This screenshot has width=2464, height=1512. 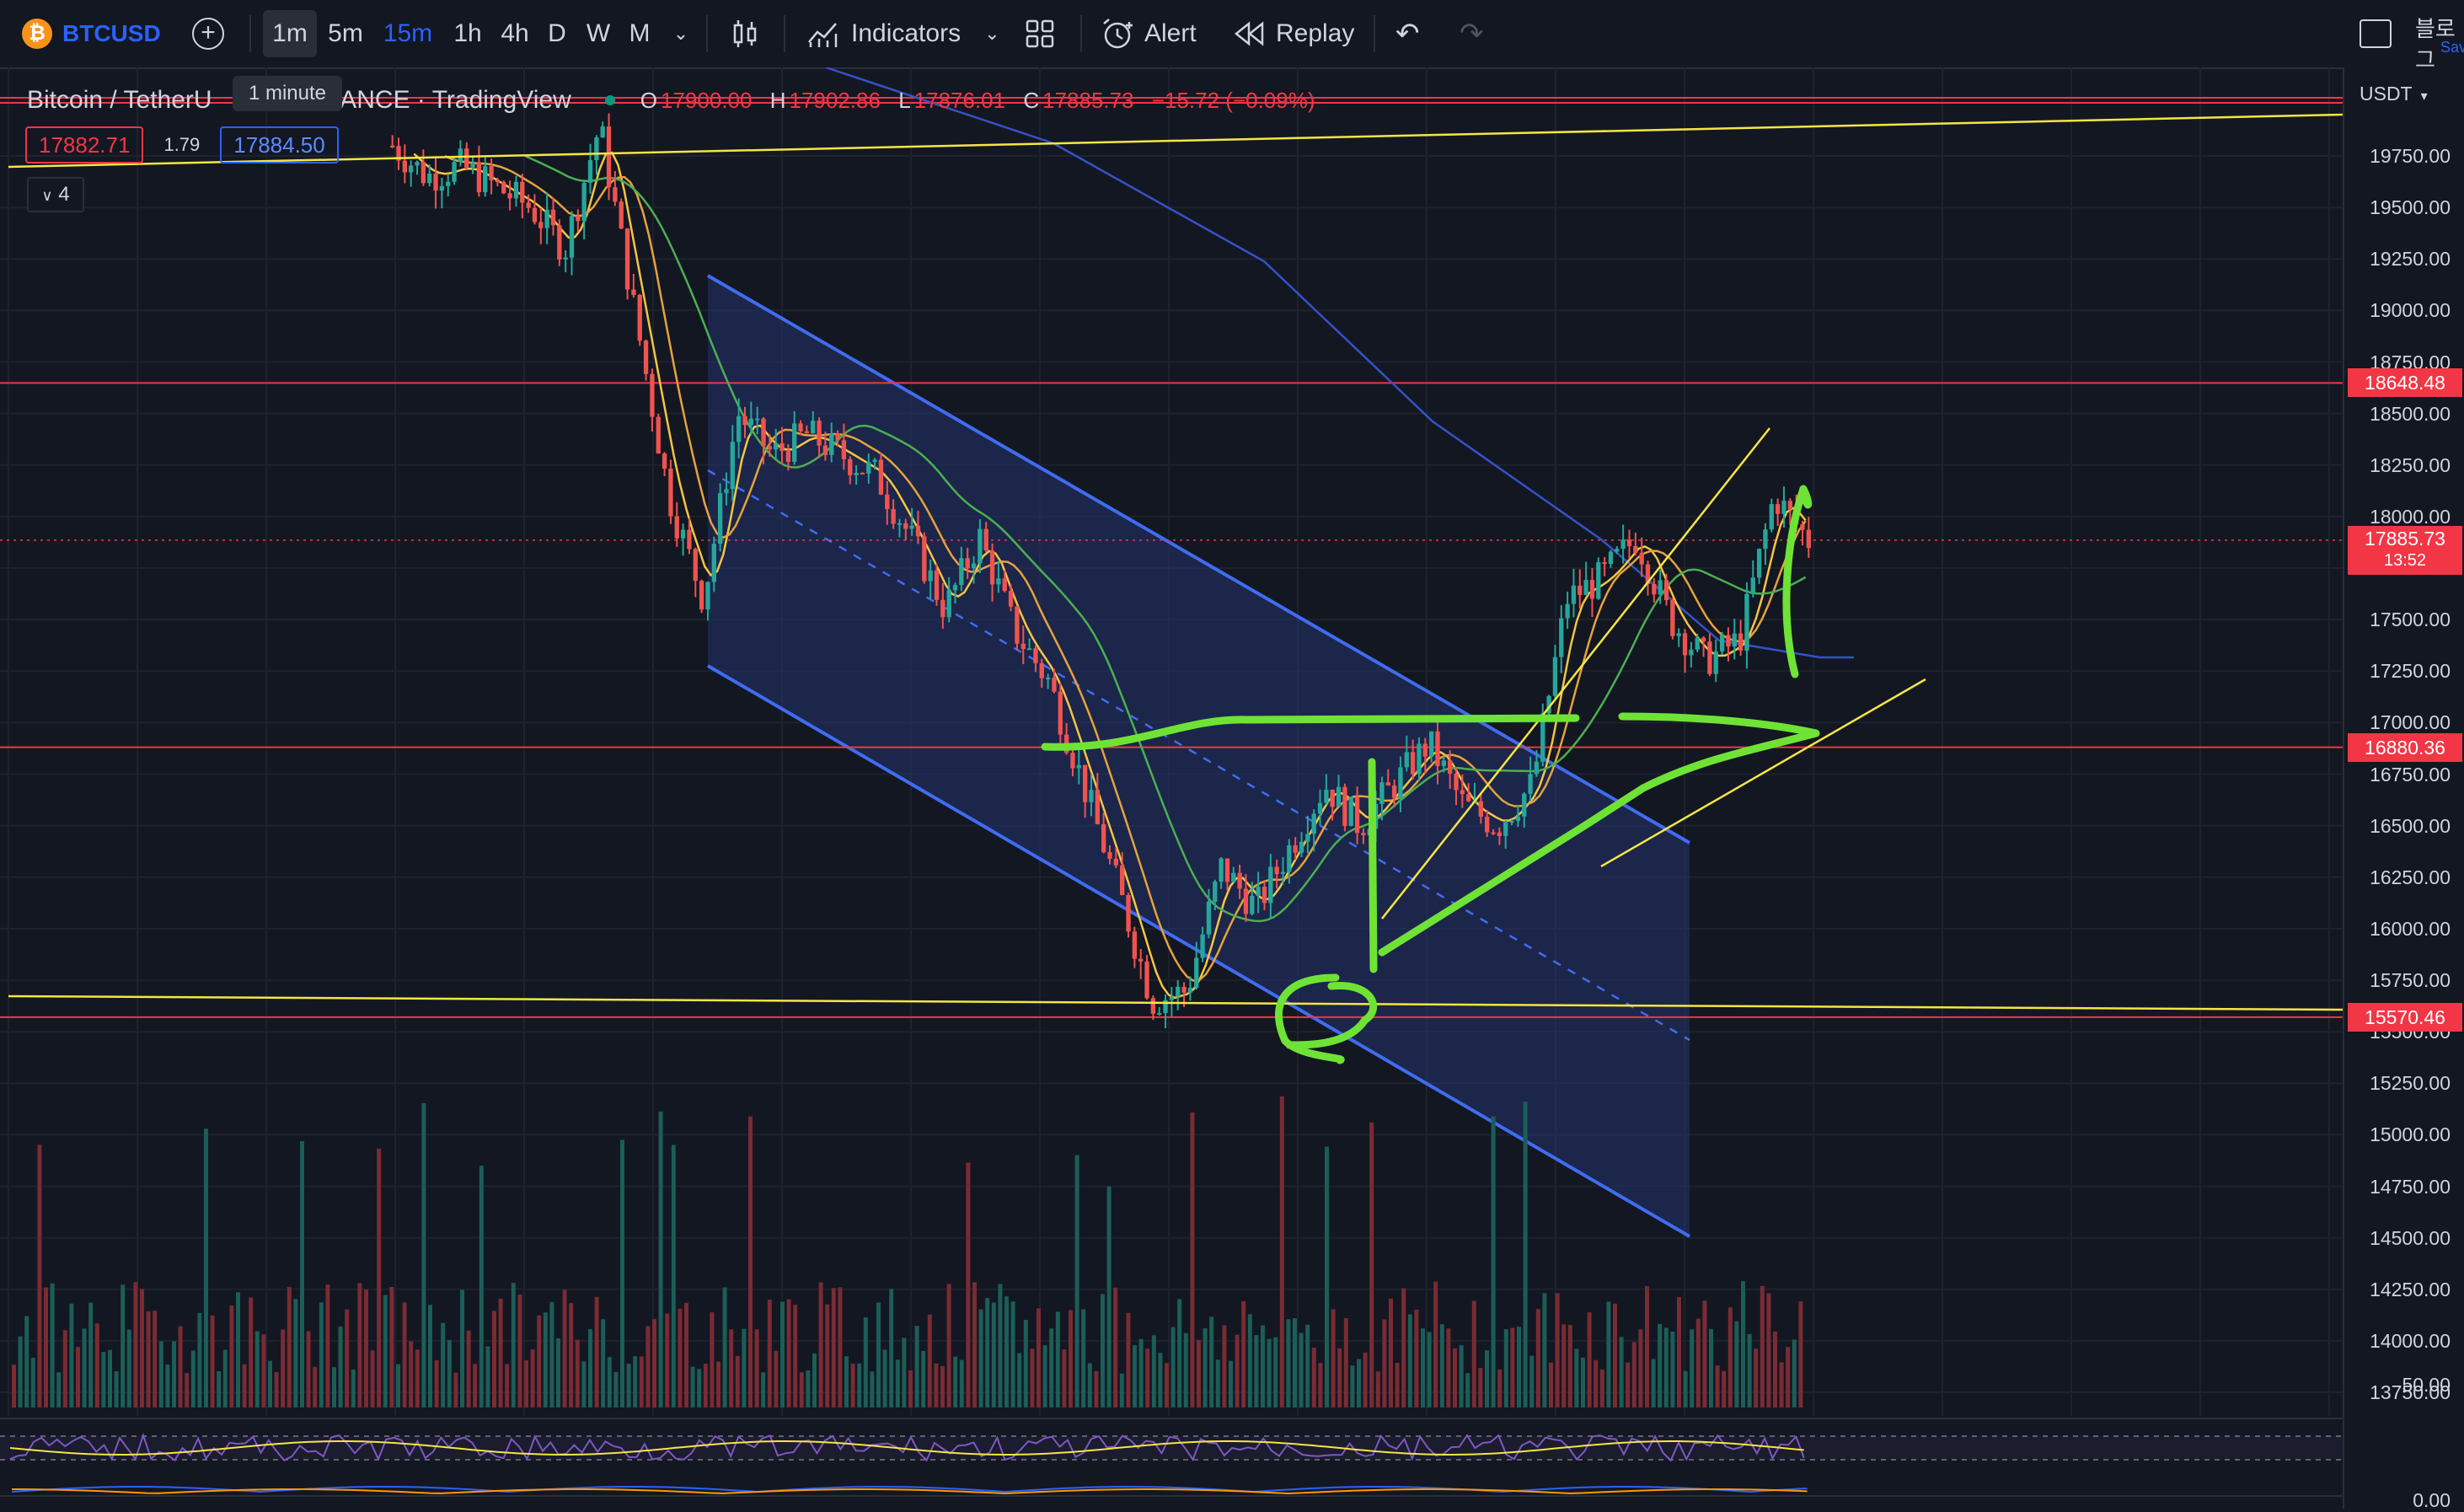 What do you see at coordinates (904, 33) in the screenshot?
I see `indicators-button: Indicators ⌄` at bounding box center [904, 33].